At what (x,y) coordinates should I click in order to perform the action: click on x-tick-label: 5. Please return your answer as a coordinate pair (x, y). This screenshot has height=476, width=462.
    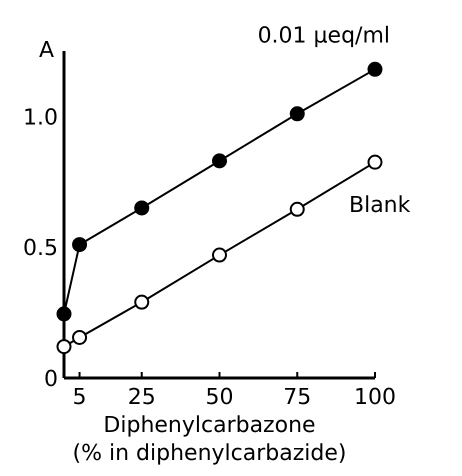
    Looking at the image, I should click on (79, 397).